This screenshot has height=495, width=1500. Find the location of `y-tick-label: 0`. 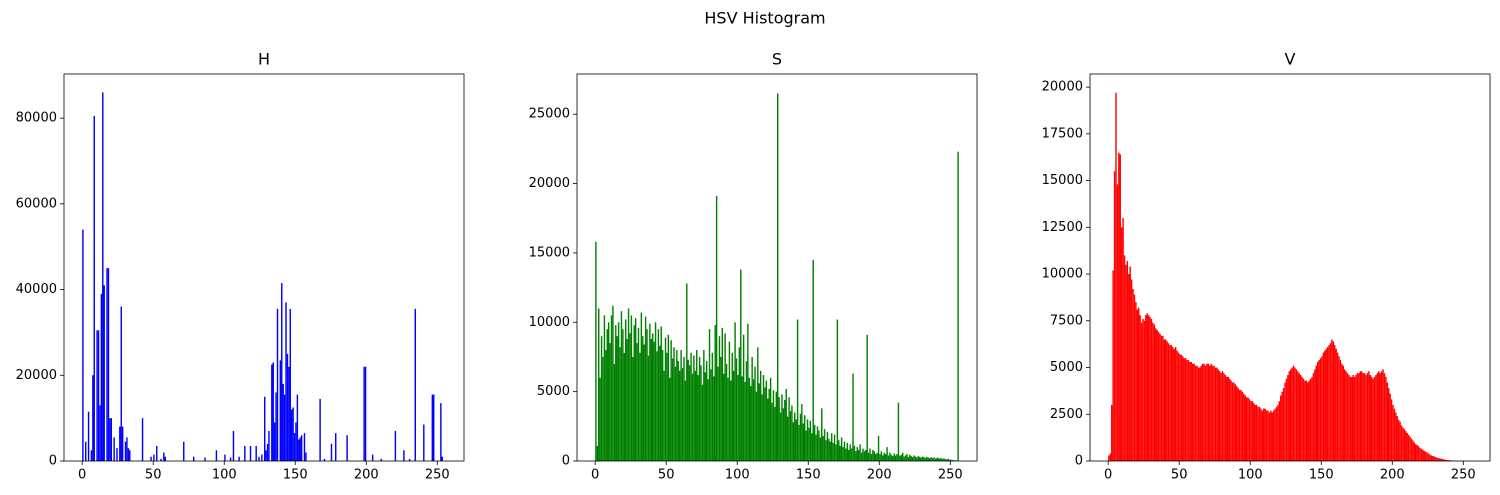

y-tick-label: 0 is located at coordinates (566, 461).